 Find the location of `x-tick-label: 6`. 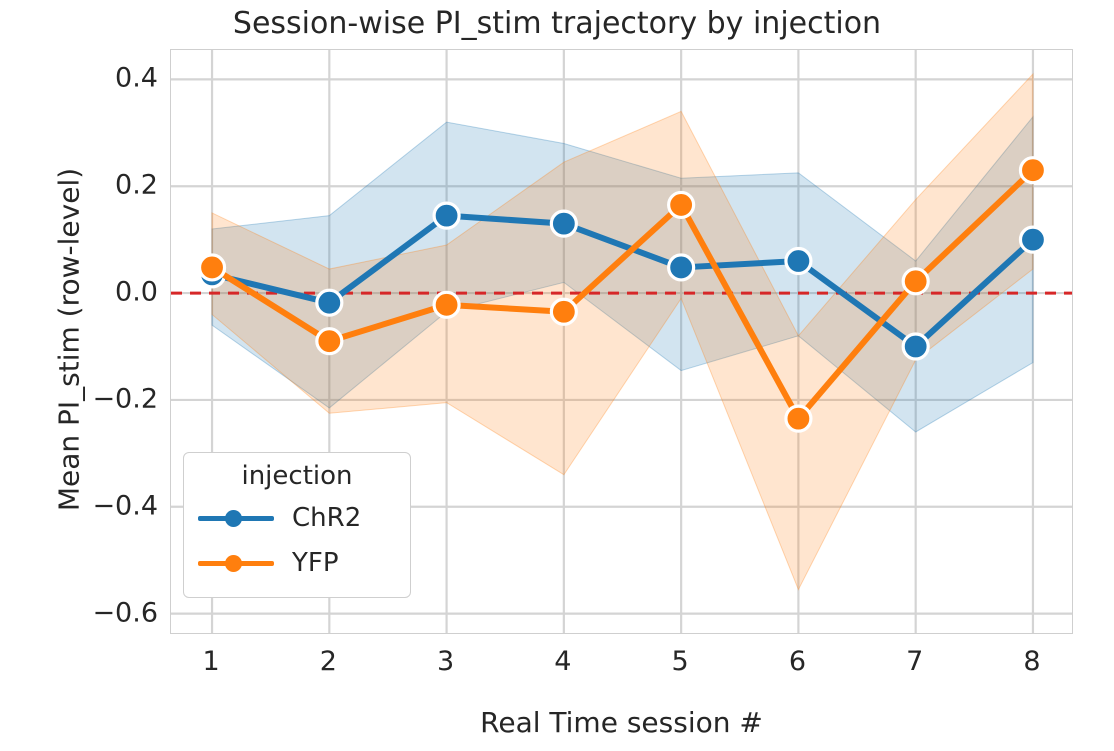

x-tick-label: 6 is located at coordinates (797, 661).